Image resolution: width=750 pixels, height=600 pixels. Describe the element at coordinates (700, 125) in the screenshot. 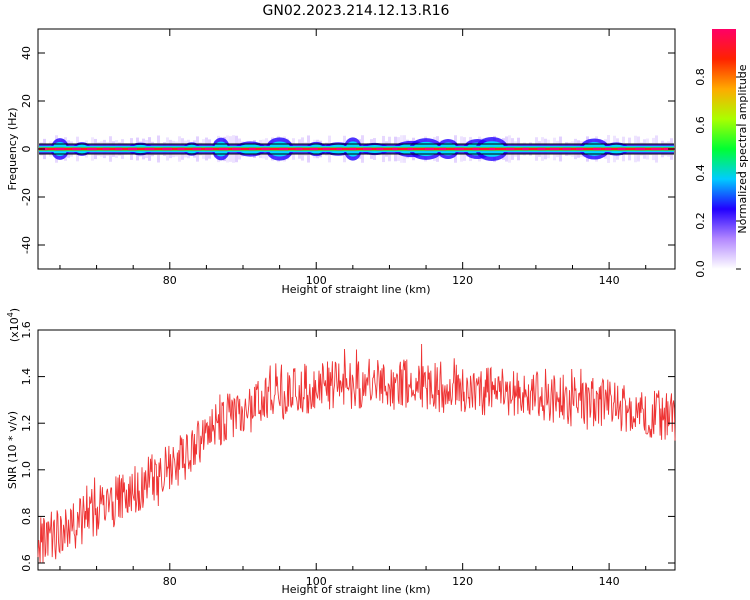

I see `colorbar-tick-label: 0.6` at that location.